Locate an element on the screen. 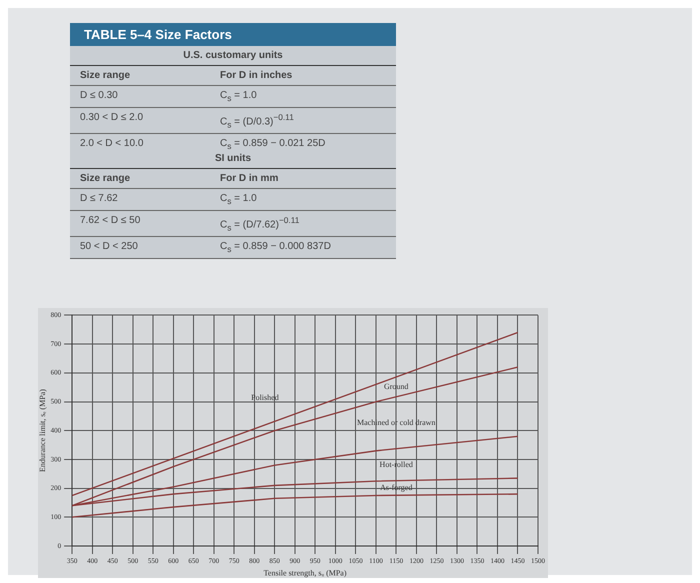 This screenshot has width=700, height=583. text: For D in mm is located at coordinates (249, 178).